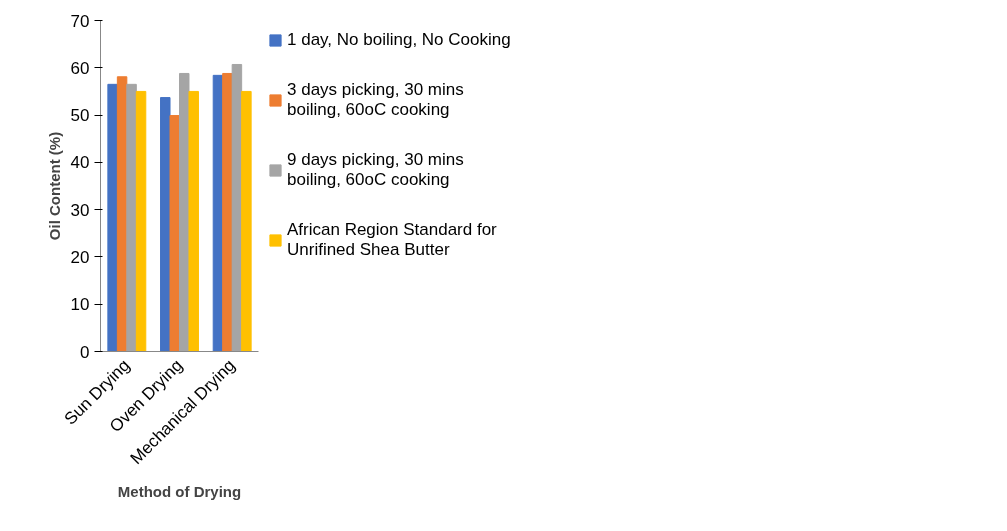 The width and height of the screenshot is (1007, 531). What do you see at coordinates (80, 68) in the screenshot?
I see `y-tick-label: 60` at bounding box center [80, 68].